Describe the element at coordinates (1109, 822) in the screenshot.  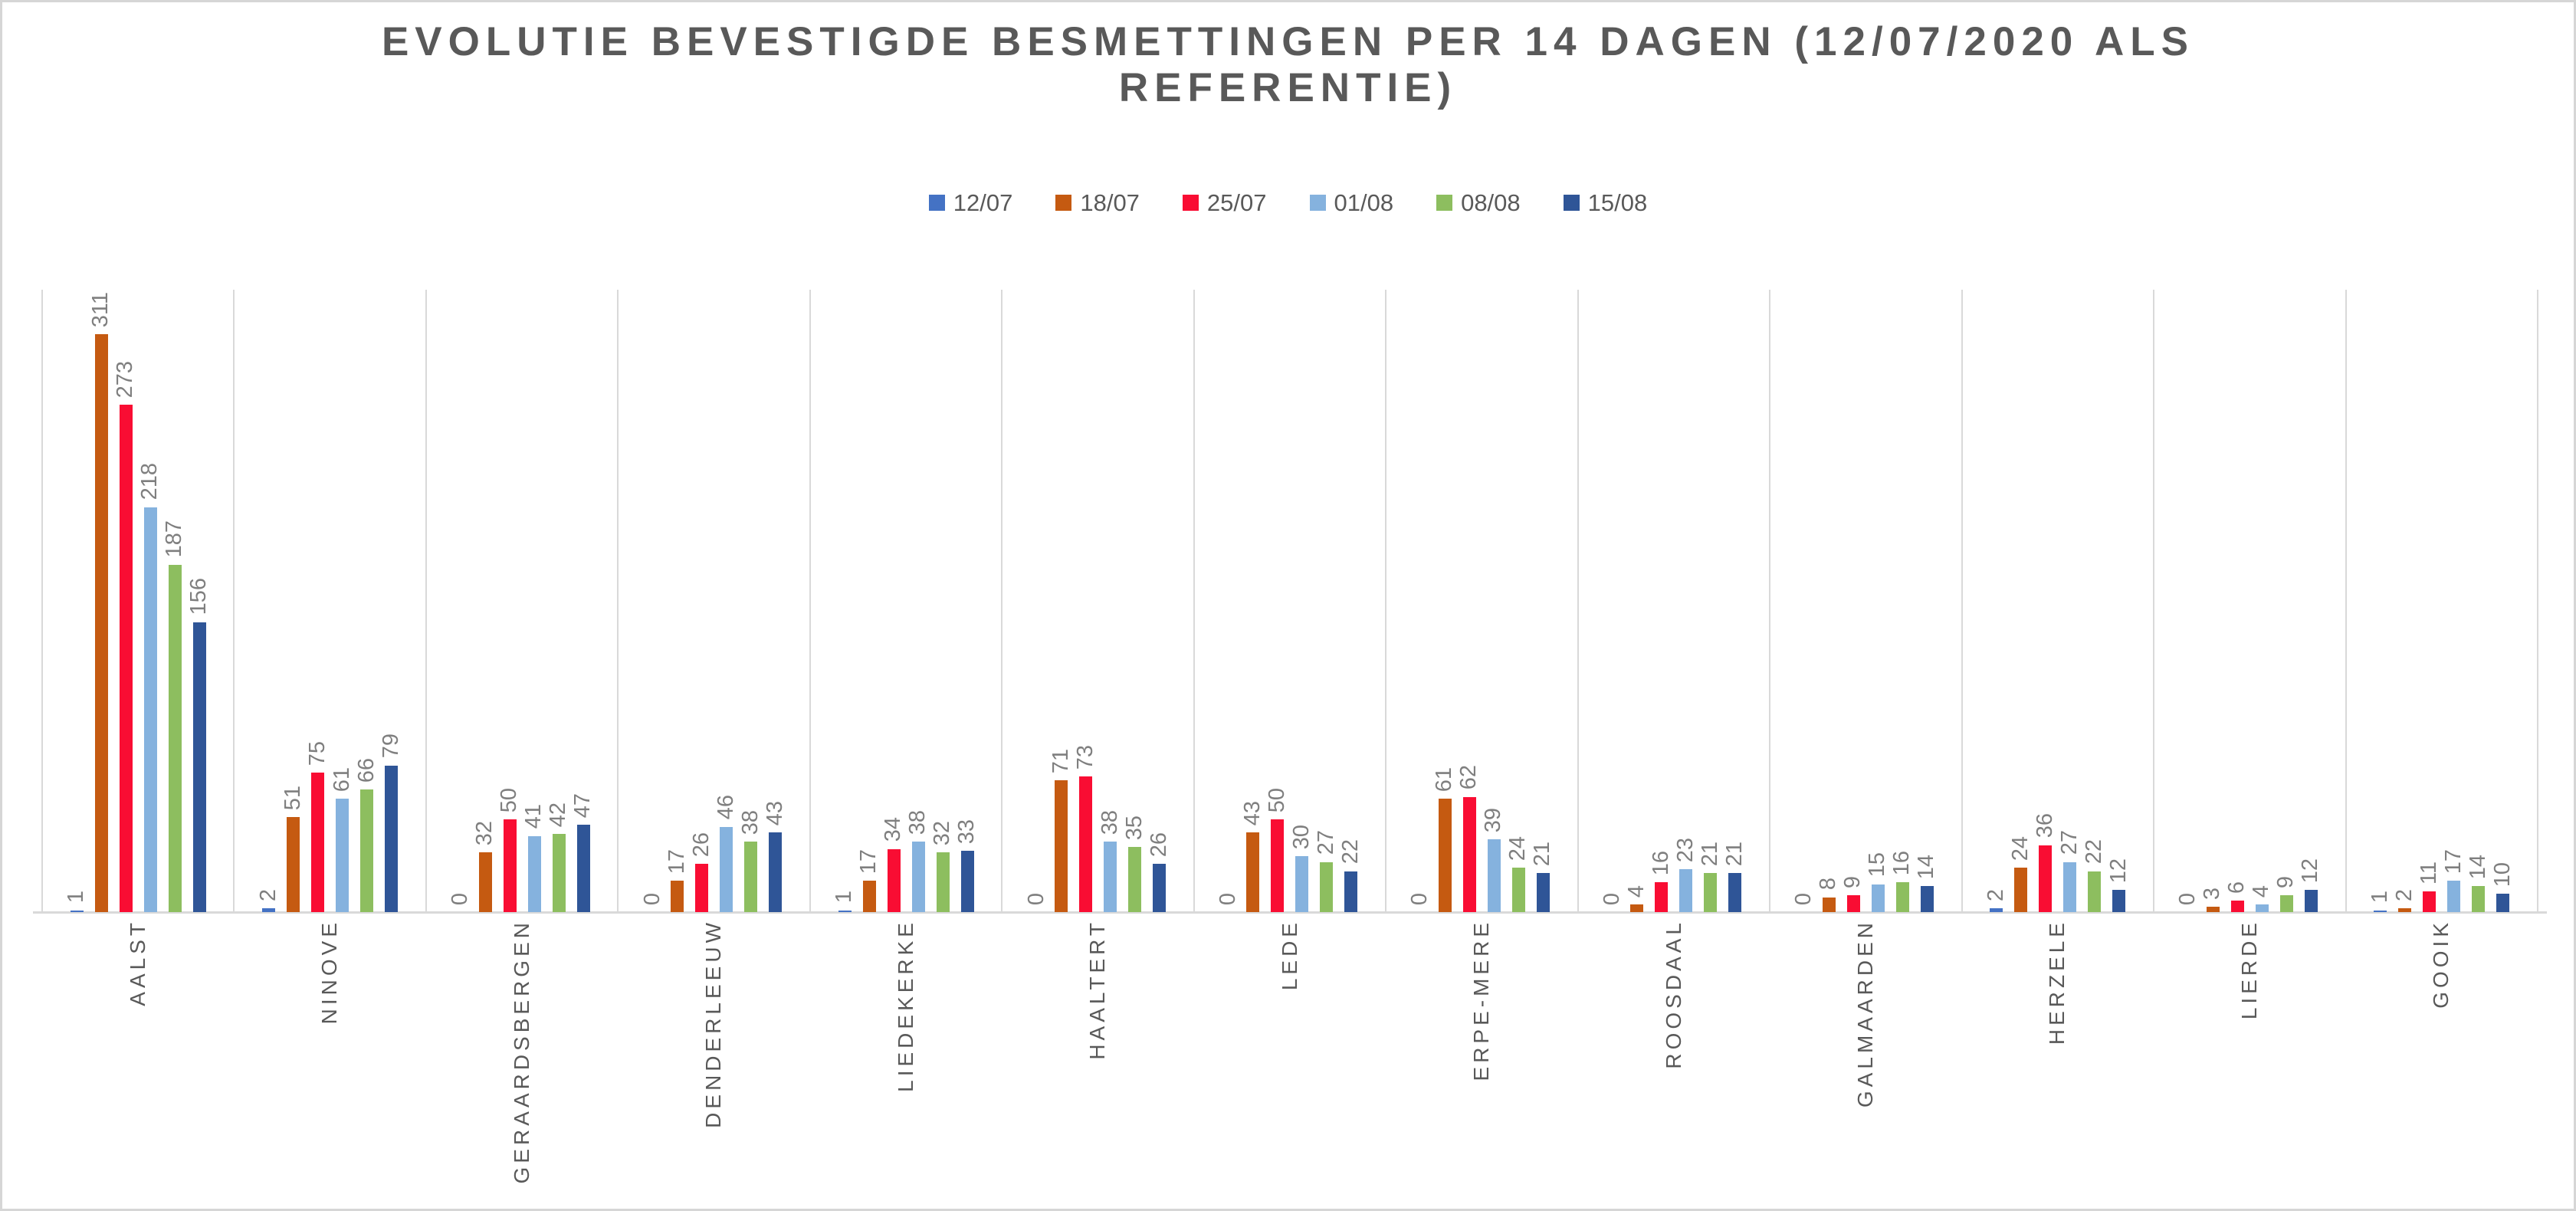
I see `bar-value-label: 38` at that location.